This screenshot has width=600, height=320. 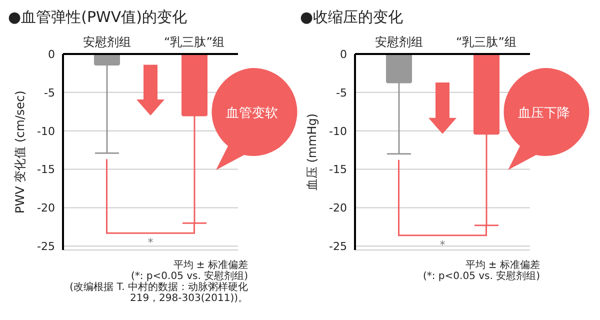 I want to click on annotation: 血压下降, so click(x=544, y=113).